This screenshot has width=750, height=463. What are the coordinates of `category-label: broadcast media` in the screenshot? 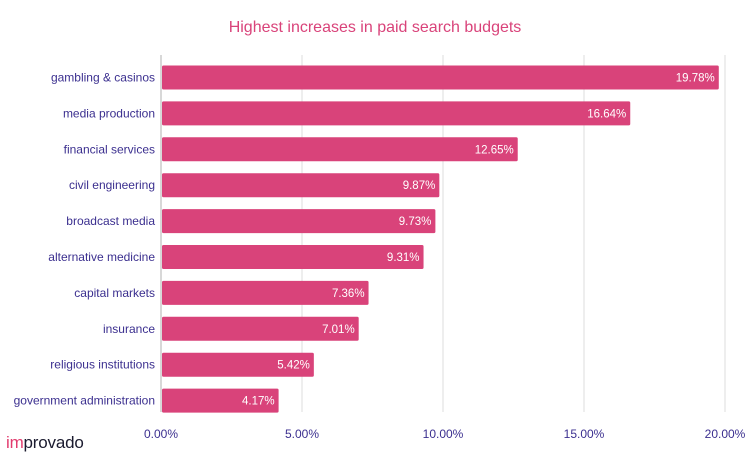 It's located at (110, 221).